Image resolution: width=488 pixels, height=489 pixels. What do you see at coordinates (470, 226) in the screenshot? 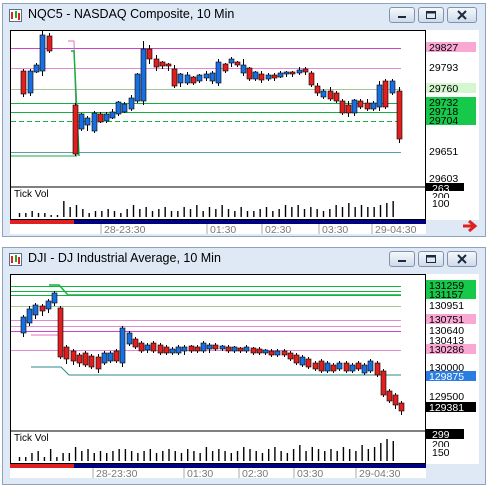
I see `scroll-right-arrow-icon` at bounding box center [470, 226].